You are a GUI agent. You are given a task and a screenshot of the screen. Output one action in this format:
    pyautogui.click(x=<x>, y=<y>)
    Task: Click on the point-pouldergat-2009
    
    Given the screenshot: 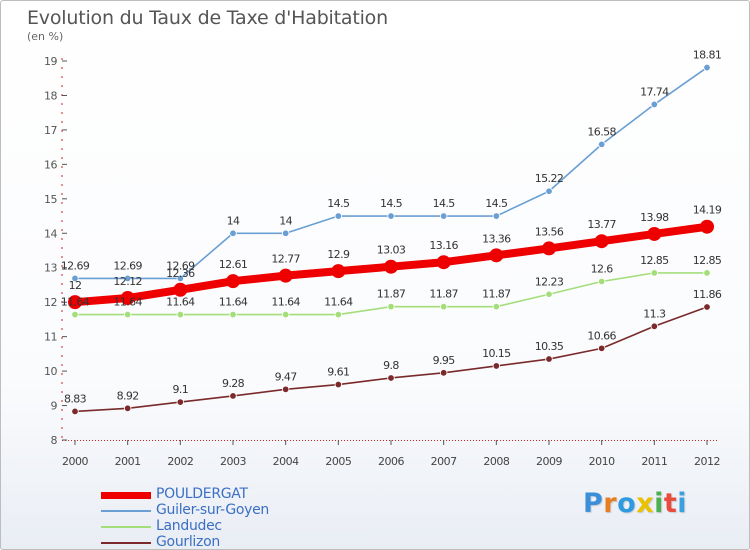 What is the action you would take?
    pyautogui.click(x=549, y=248)
    